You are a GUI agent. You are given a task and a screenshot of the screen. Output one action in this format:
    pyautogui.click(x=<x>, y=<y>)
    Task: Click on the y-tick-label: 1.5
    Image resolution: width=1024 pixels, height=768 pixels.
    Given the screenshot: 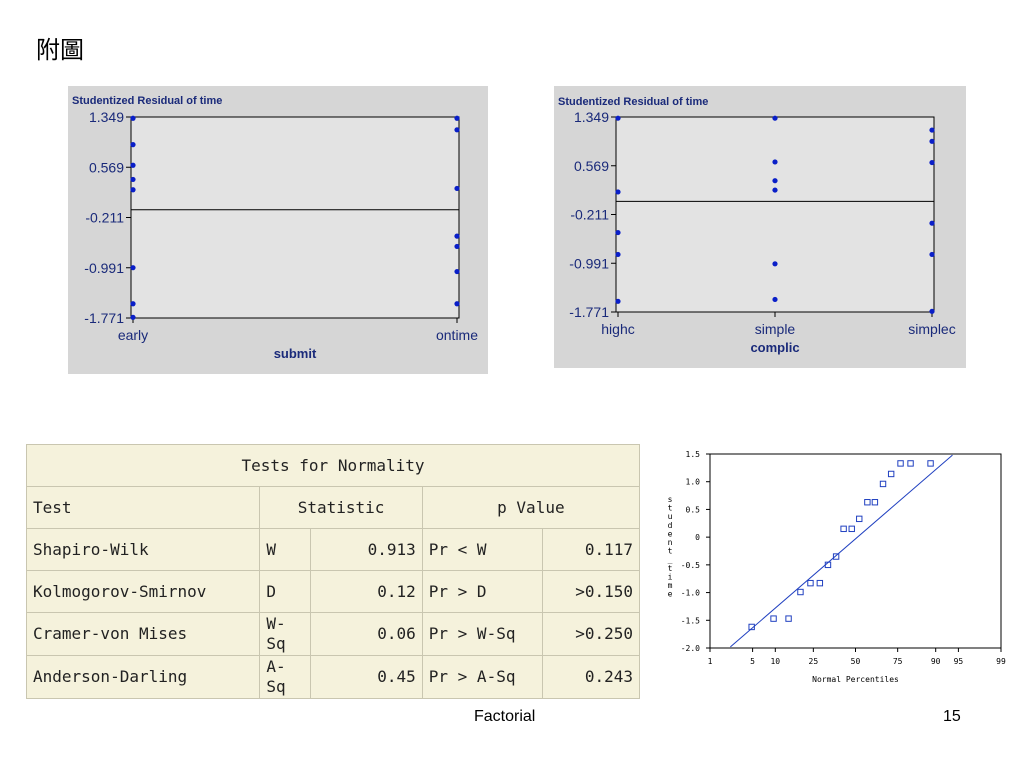 What is the action you would take?
    pyautogui.click(x=693, y=454)
    